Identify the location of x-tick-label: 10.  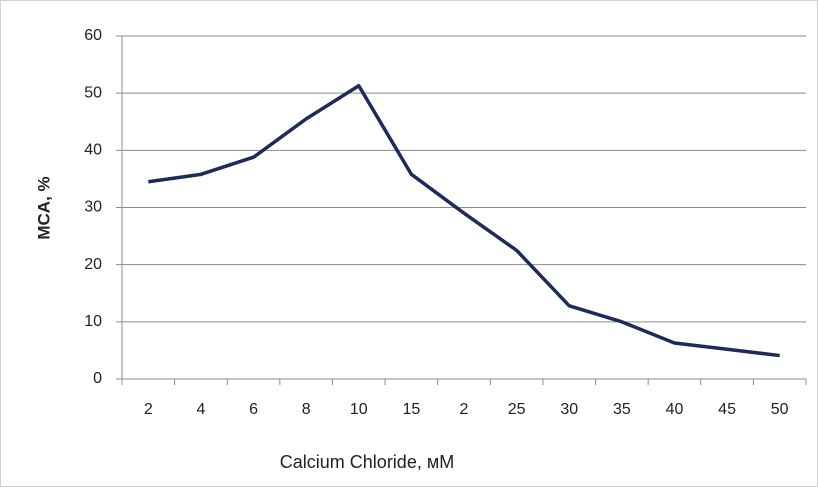
(359, 409).